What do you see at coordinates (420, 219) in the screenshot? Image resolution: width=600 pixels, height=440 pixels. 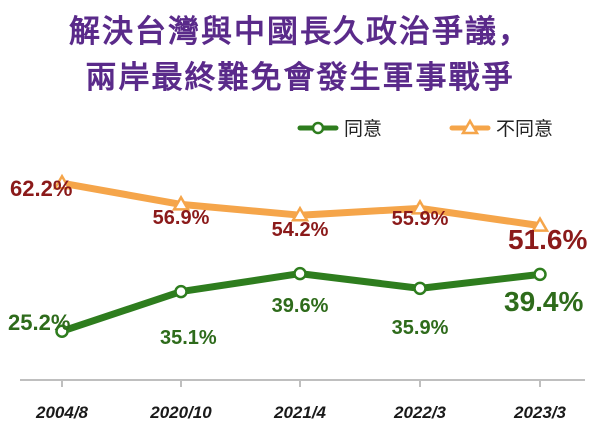 I see `data-label-disagree: 55.9%` at bounding box center [420, 219].